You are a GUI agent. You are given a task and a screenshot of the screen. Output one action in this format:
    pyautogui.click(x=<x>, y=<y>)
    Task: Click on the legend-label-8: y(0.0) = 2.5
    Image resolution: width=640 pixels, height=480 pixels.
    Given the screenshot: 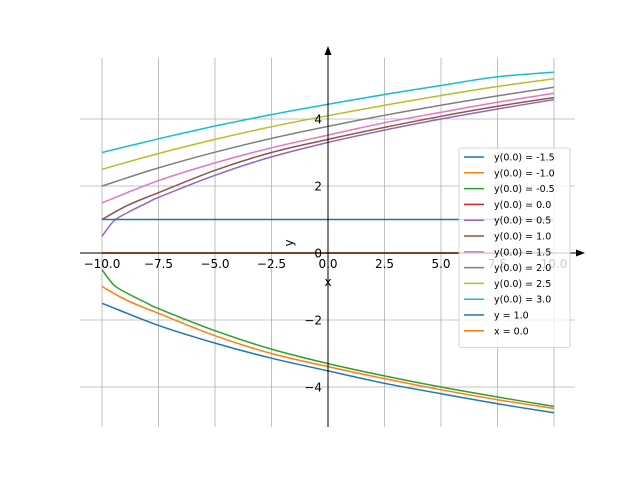 What is the action you would take?
    pyautogui.click(x=522, y=284)
    